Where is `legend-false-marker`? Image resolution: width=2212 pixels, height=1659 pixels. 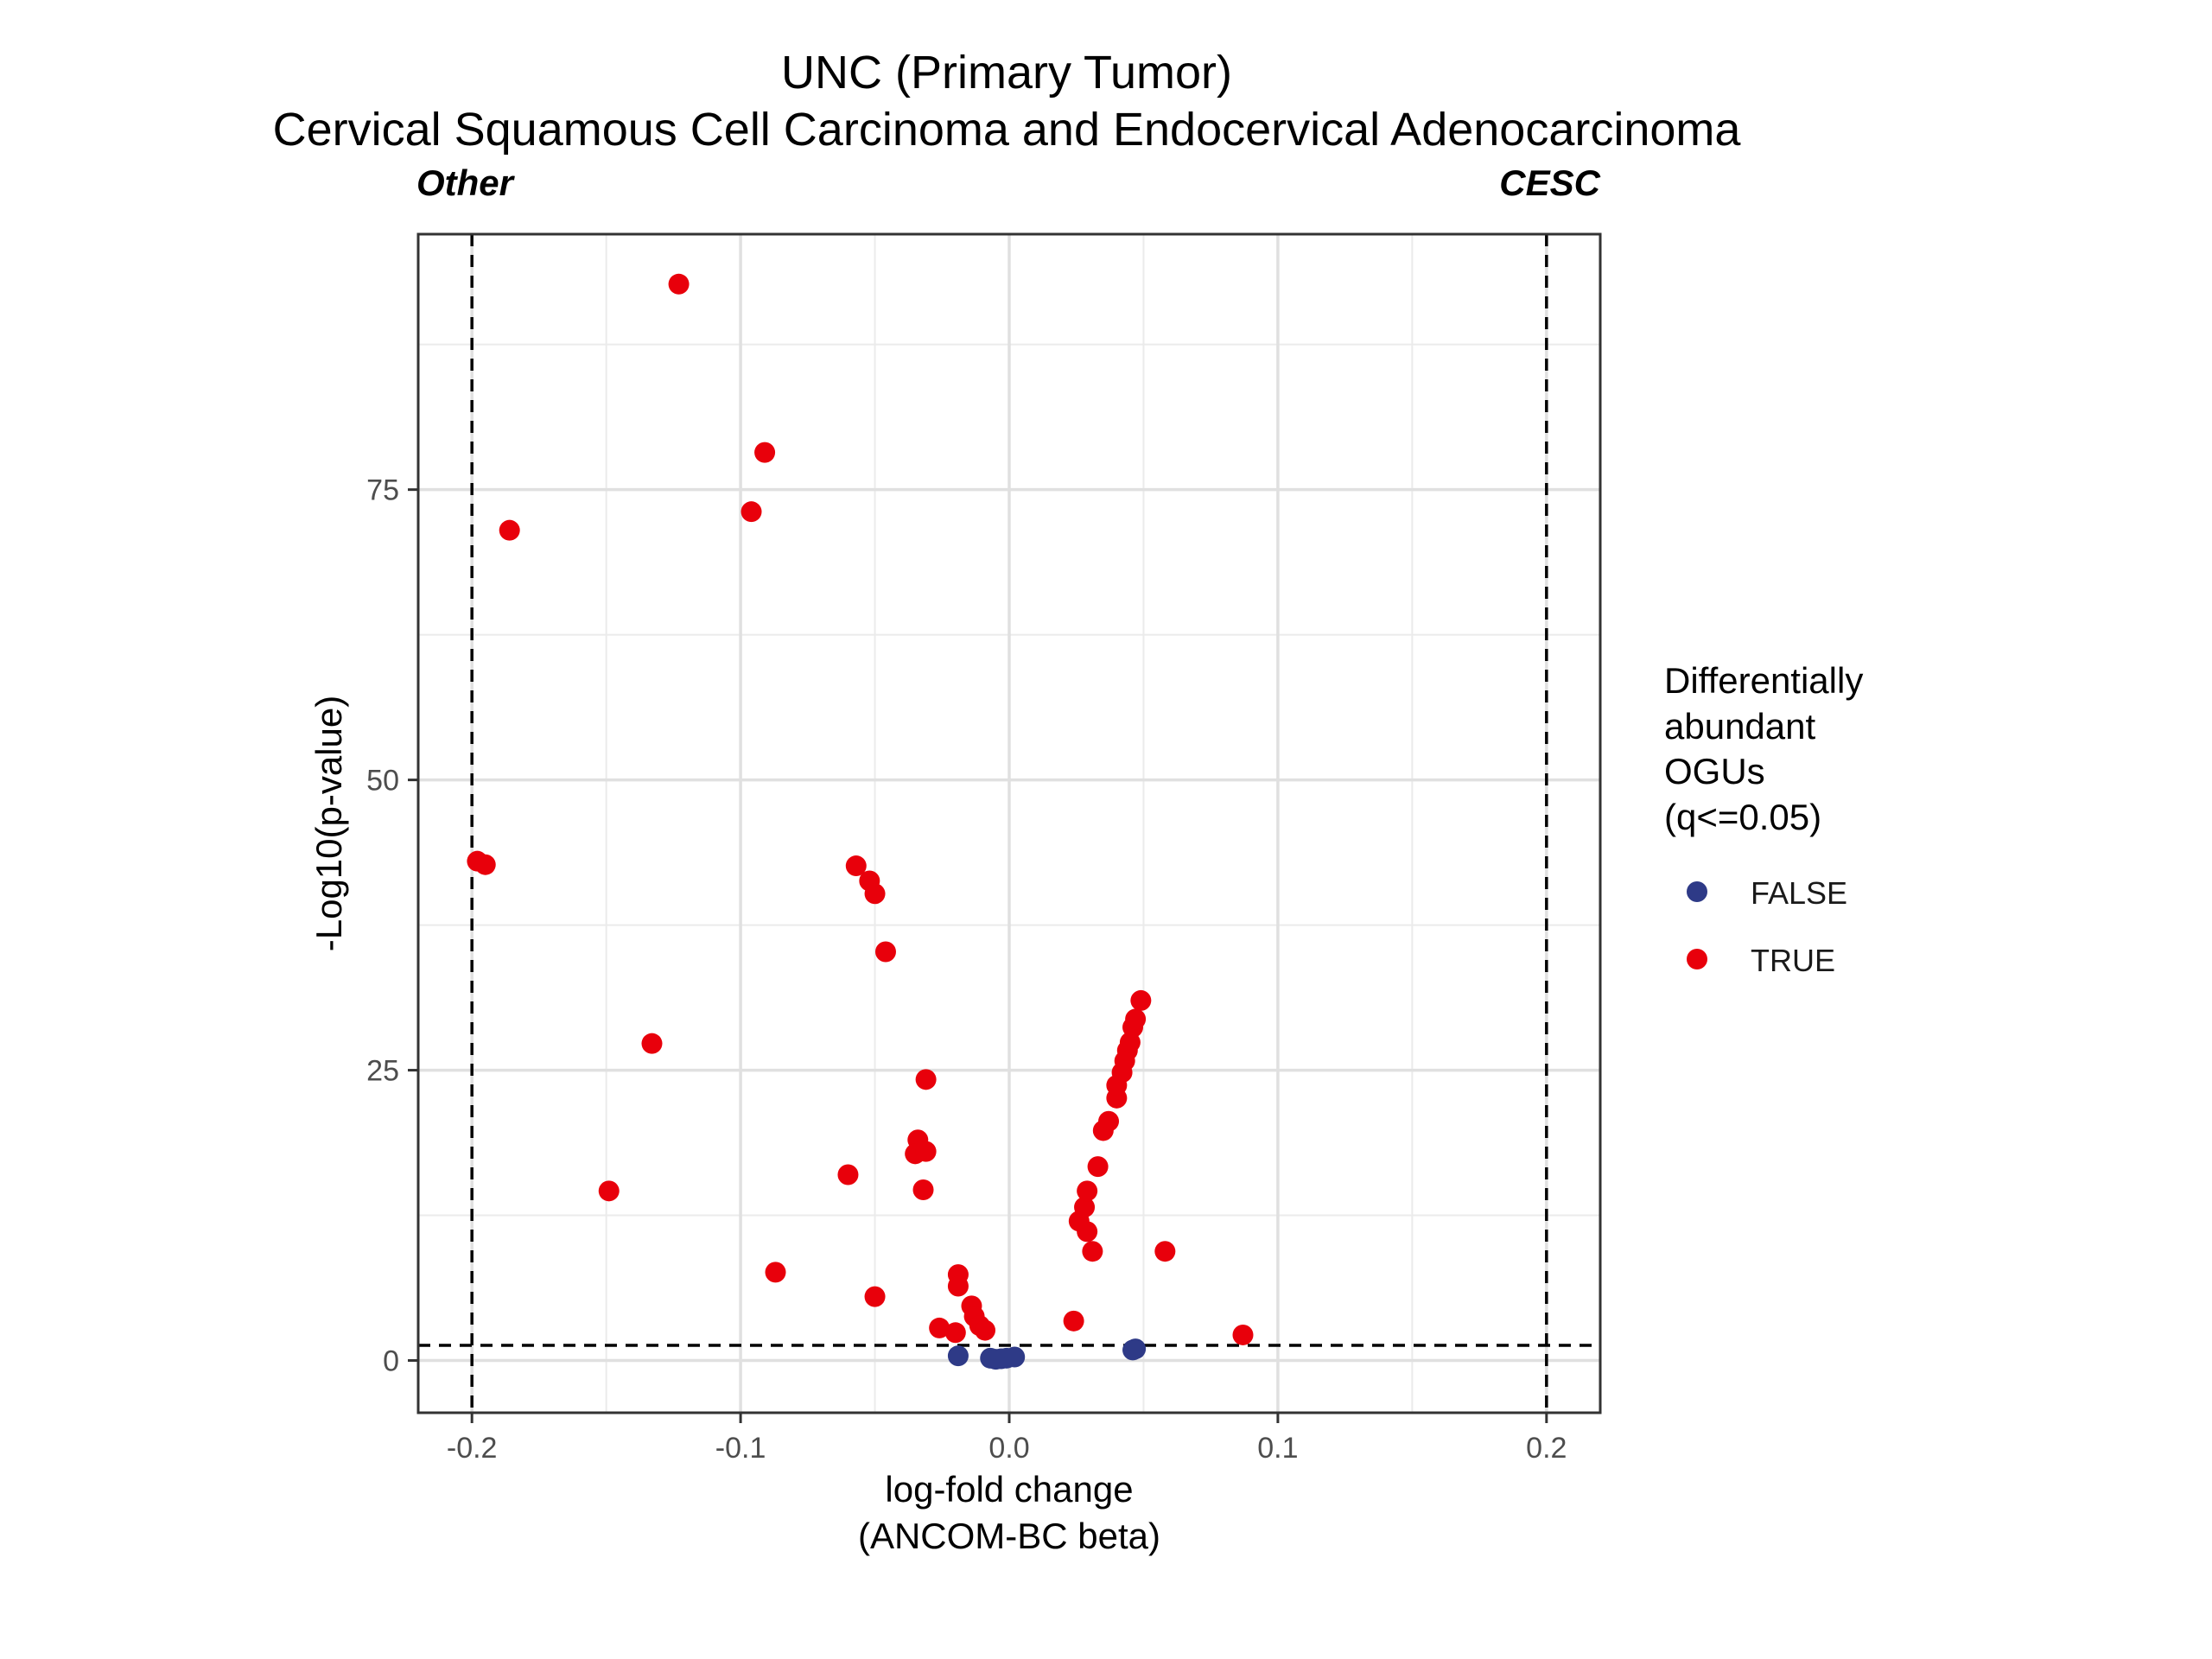
legend-false-marker is located at coordinates (1697, 891).